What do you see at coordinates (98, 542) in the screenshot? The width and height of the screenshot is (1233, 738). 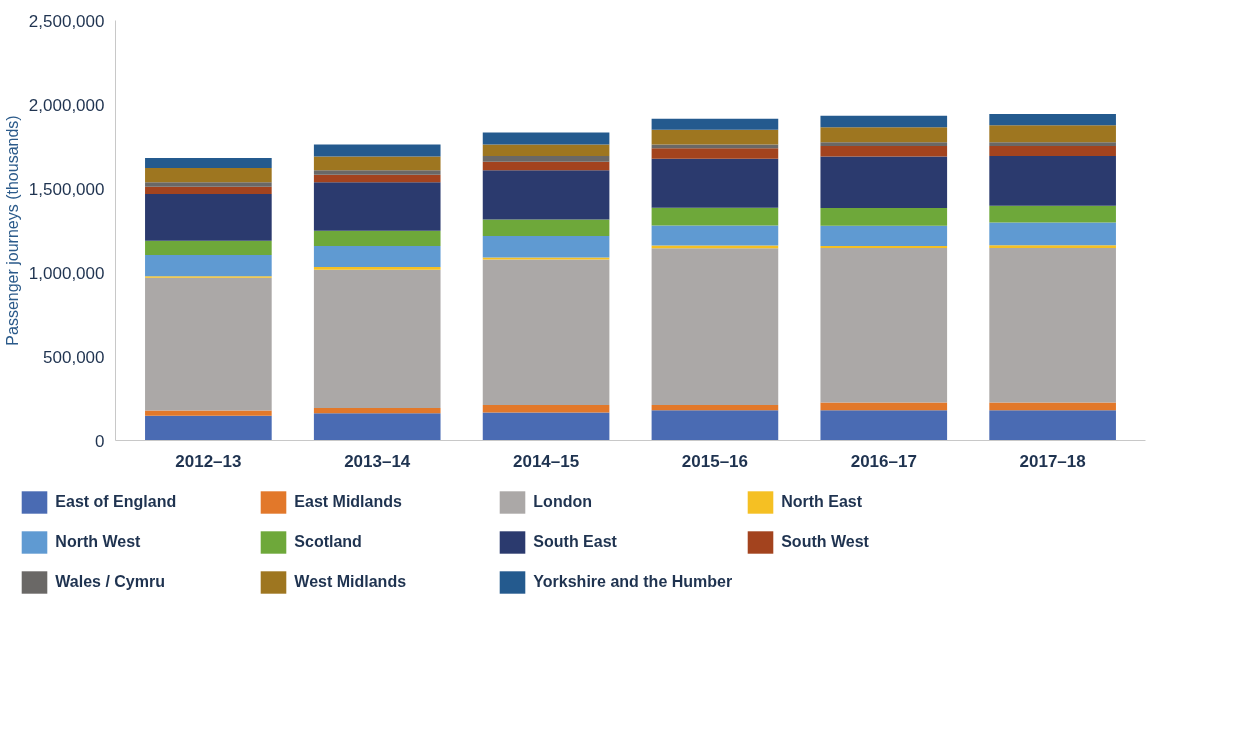 I see `legend-label: North West` at bounding box center [98, 542].